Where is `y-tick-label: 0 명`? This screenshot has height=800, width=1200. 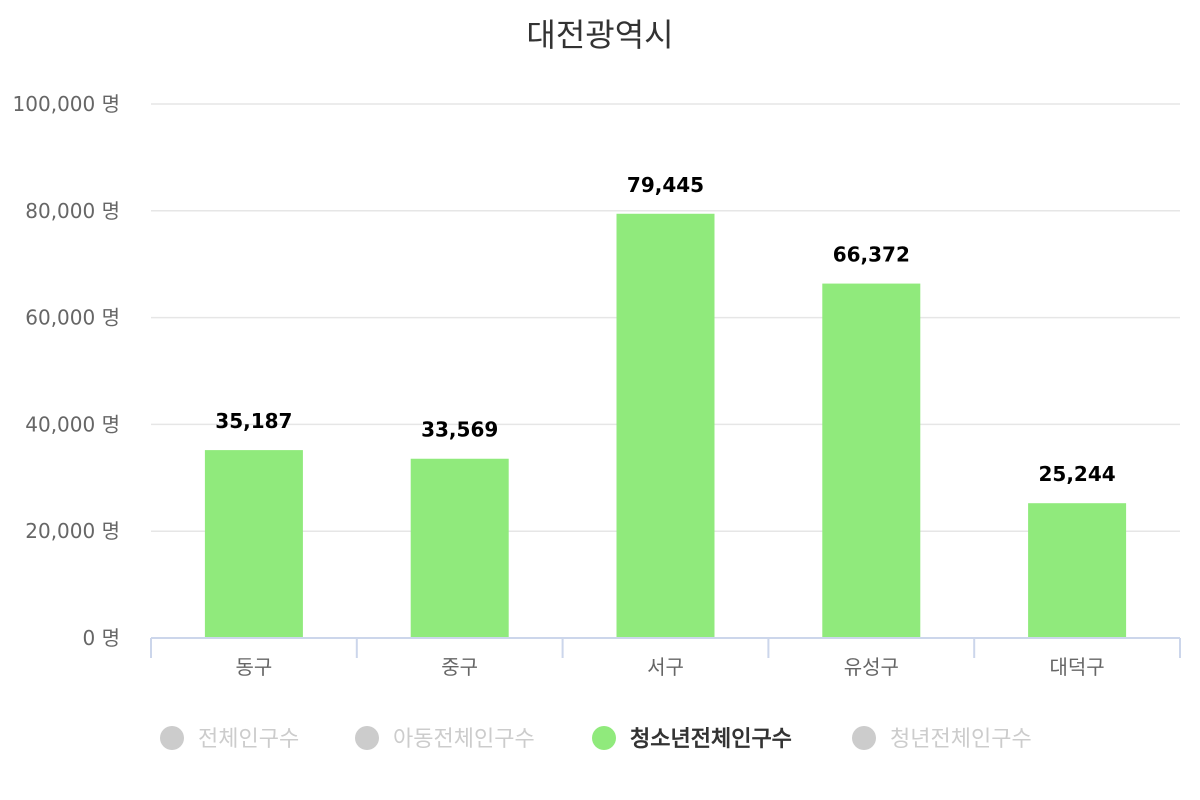 y-tick-label: 0 명 is located at coordinates (101, 638).